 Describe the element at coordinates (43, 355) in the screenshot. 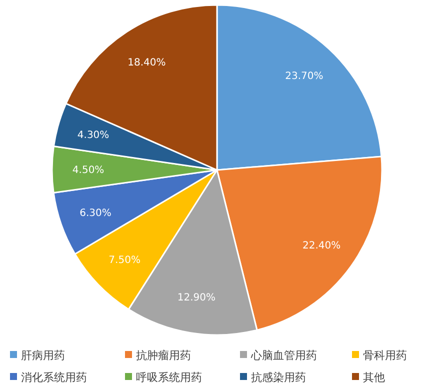

I see `legend-label: 肝病用药` at that location.